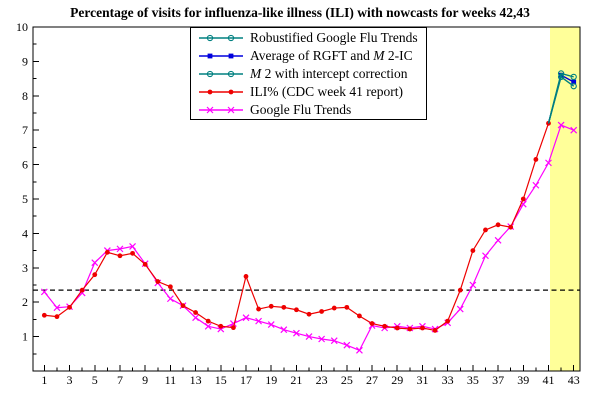 The image size is (600, 400). I want to click on x-tick-label-17: 17, so click(246, 380).